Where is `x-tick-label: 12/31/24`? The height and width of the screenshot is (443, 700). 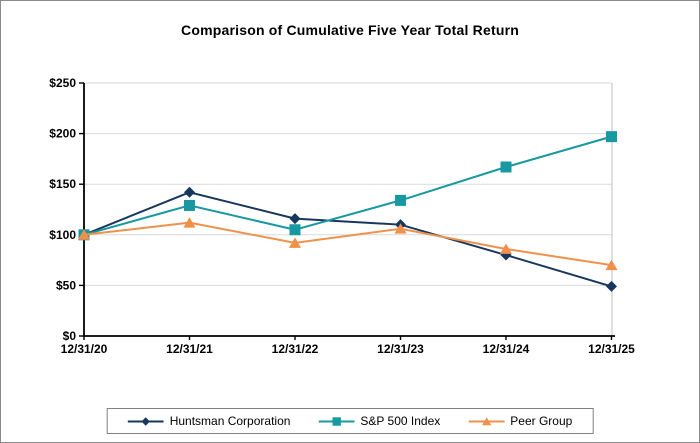 x-tick-label: 12/31/24 is located at coordinates (506, 349).